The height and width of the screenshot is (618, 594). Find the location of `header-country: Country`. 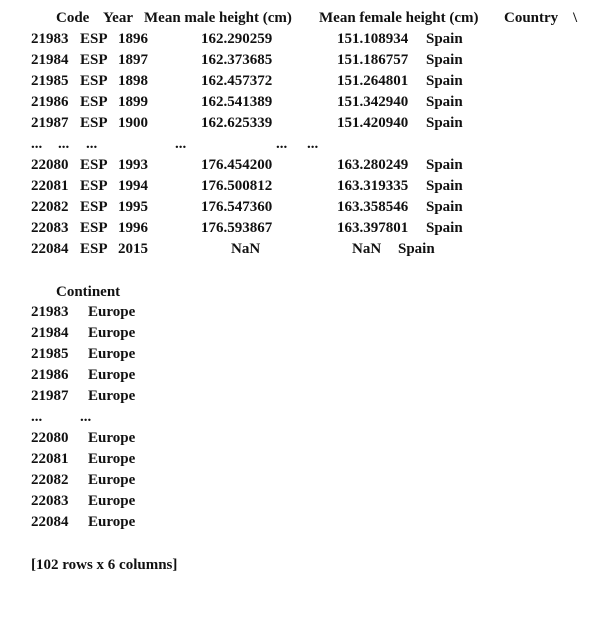

header-country: Country is located at coordinates (531, 18).